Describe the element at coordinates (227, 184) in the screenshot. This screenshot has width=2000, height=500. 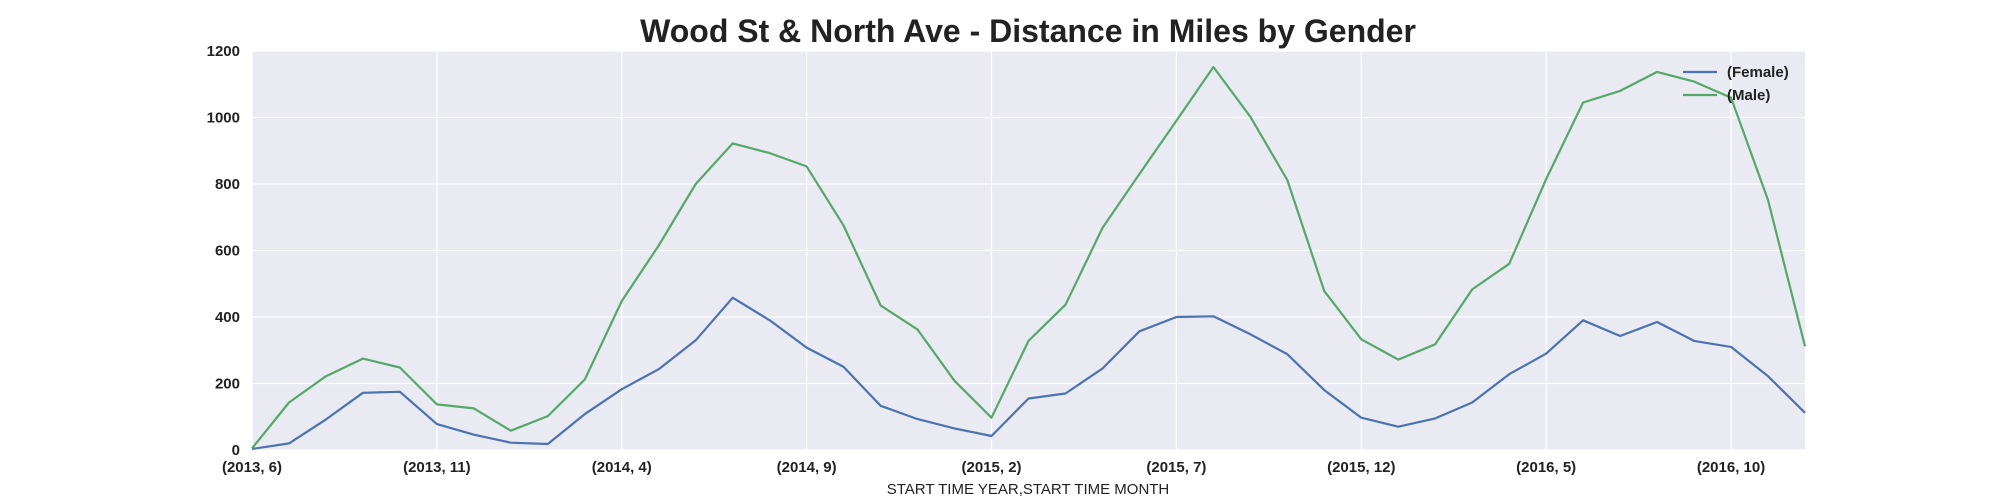
I see `y-tick-label: 800` at that location.